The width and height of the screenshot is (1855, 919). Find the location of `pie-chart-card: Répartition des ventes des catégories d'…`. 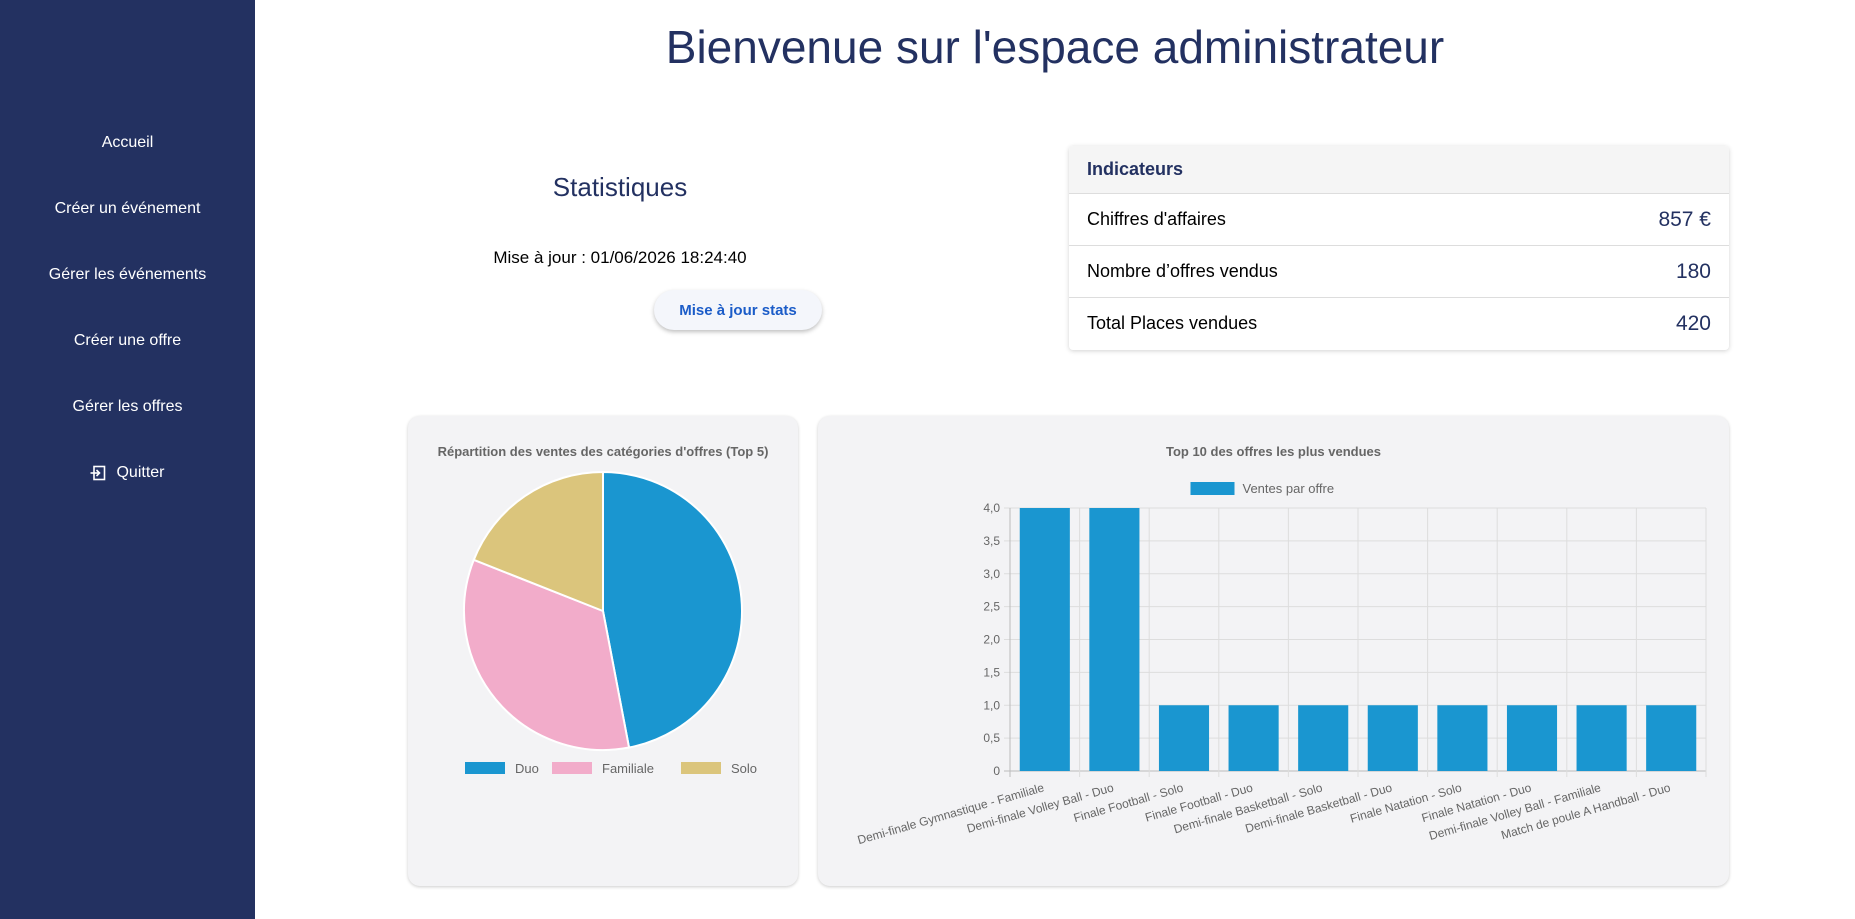

pie-chart-card: Répartition des ventes des catégories d'… is located at coordinates (603, 651).